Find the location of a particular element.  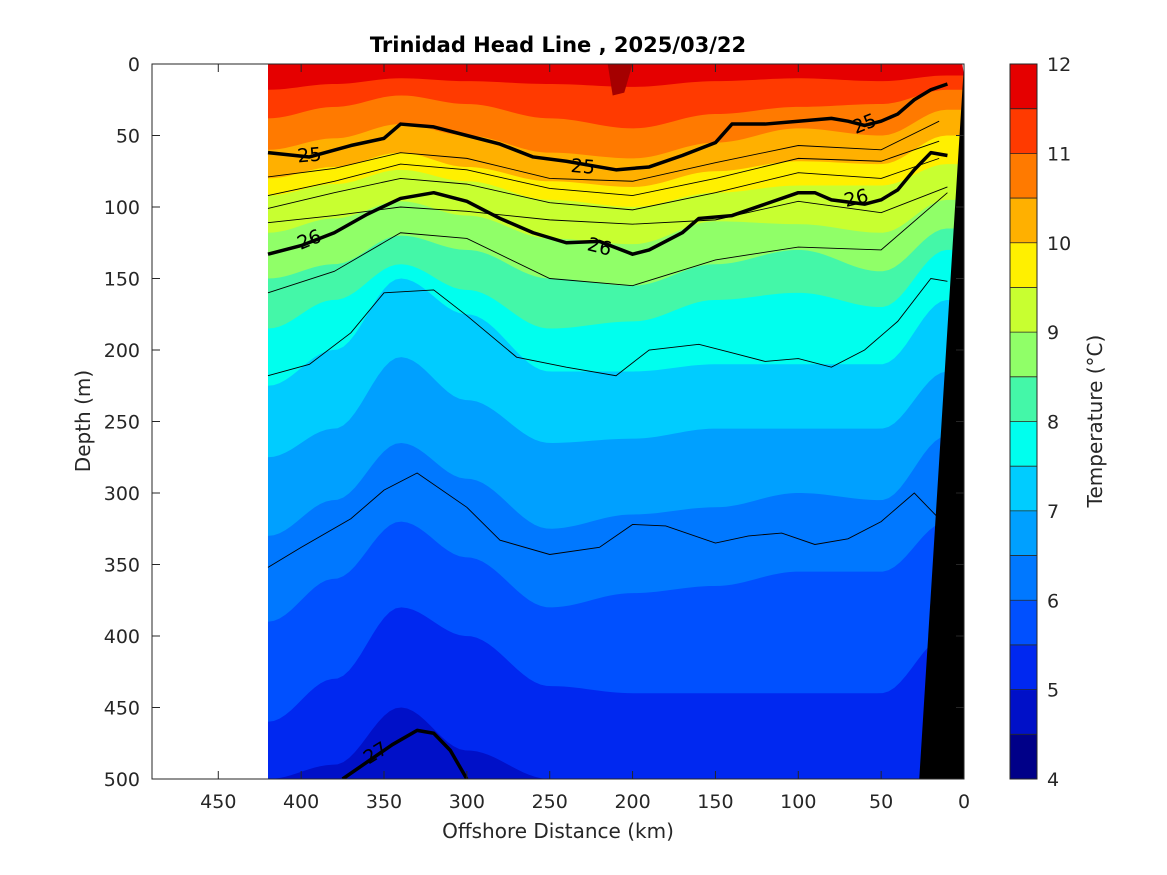

colorbar-tick-label: 12 is located at coordinates (1059, 65).